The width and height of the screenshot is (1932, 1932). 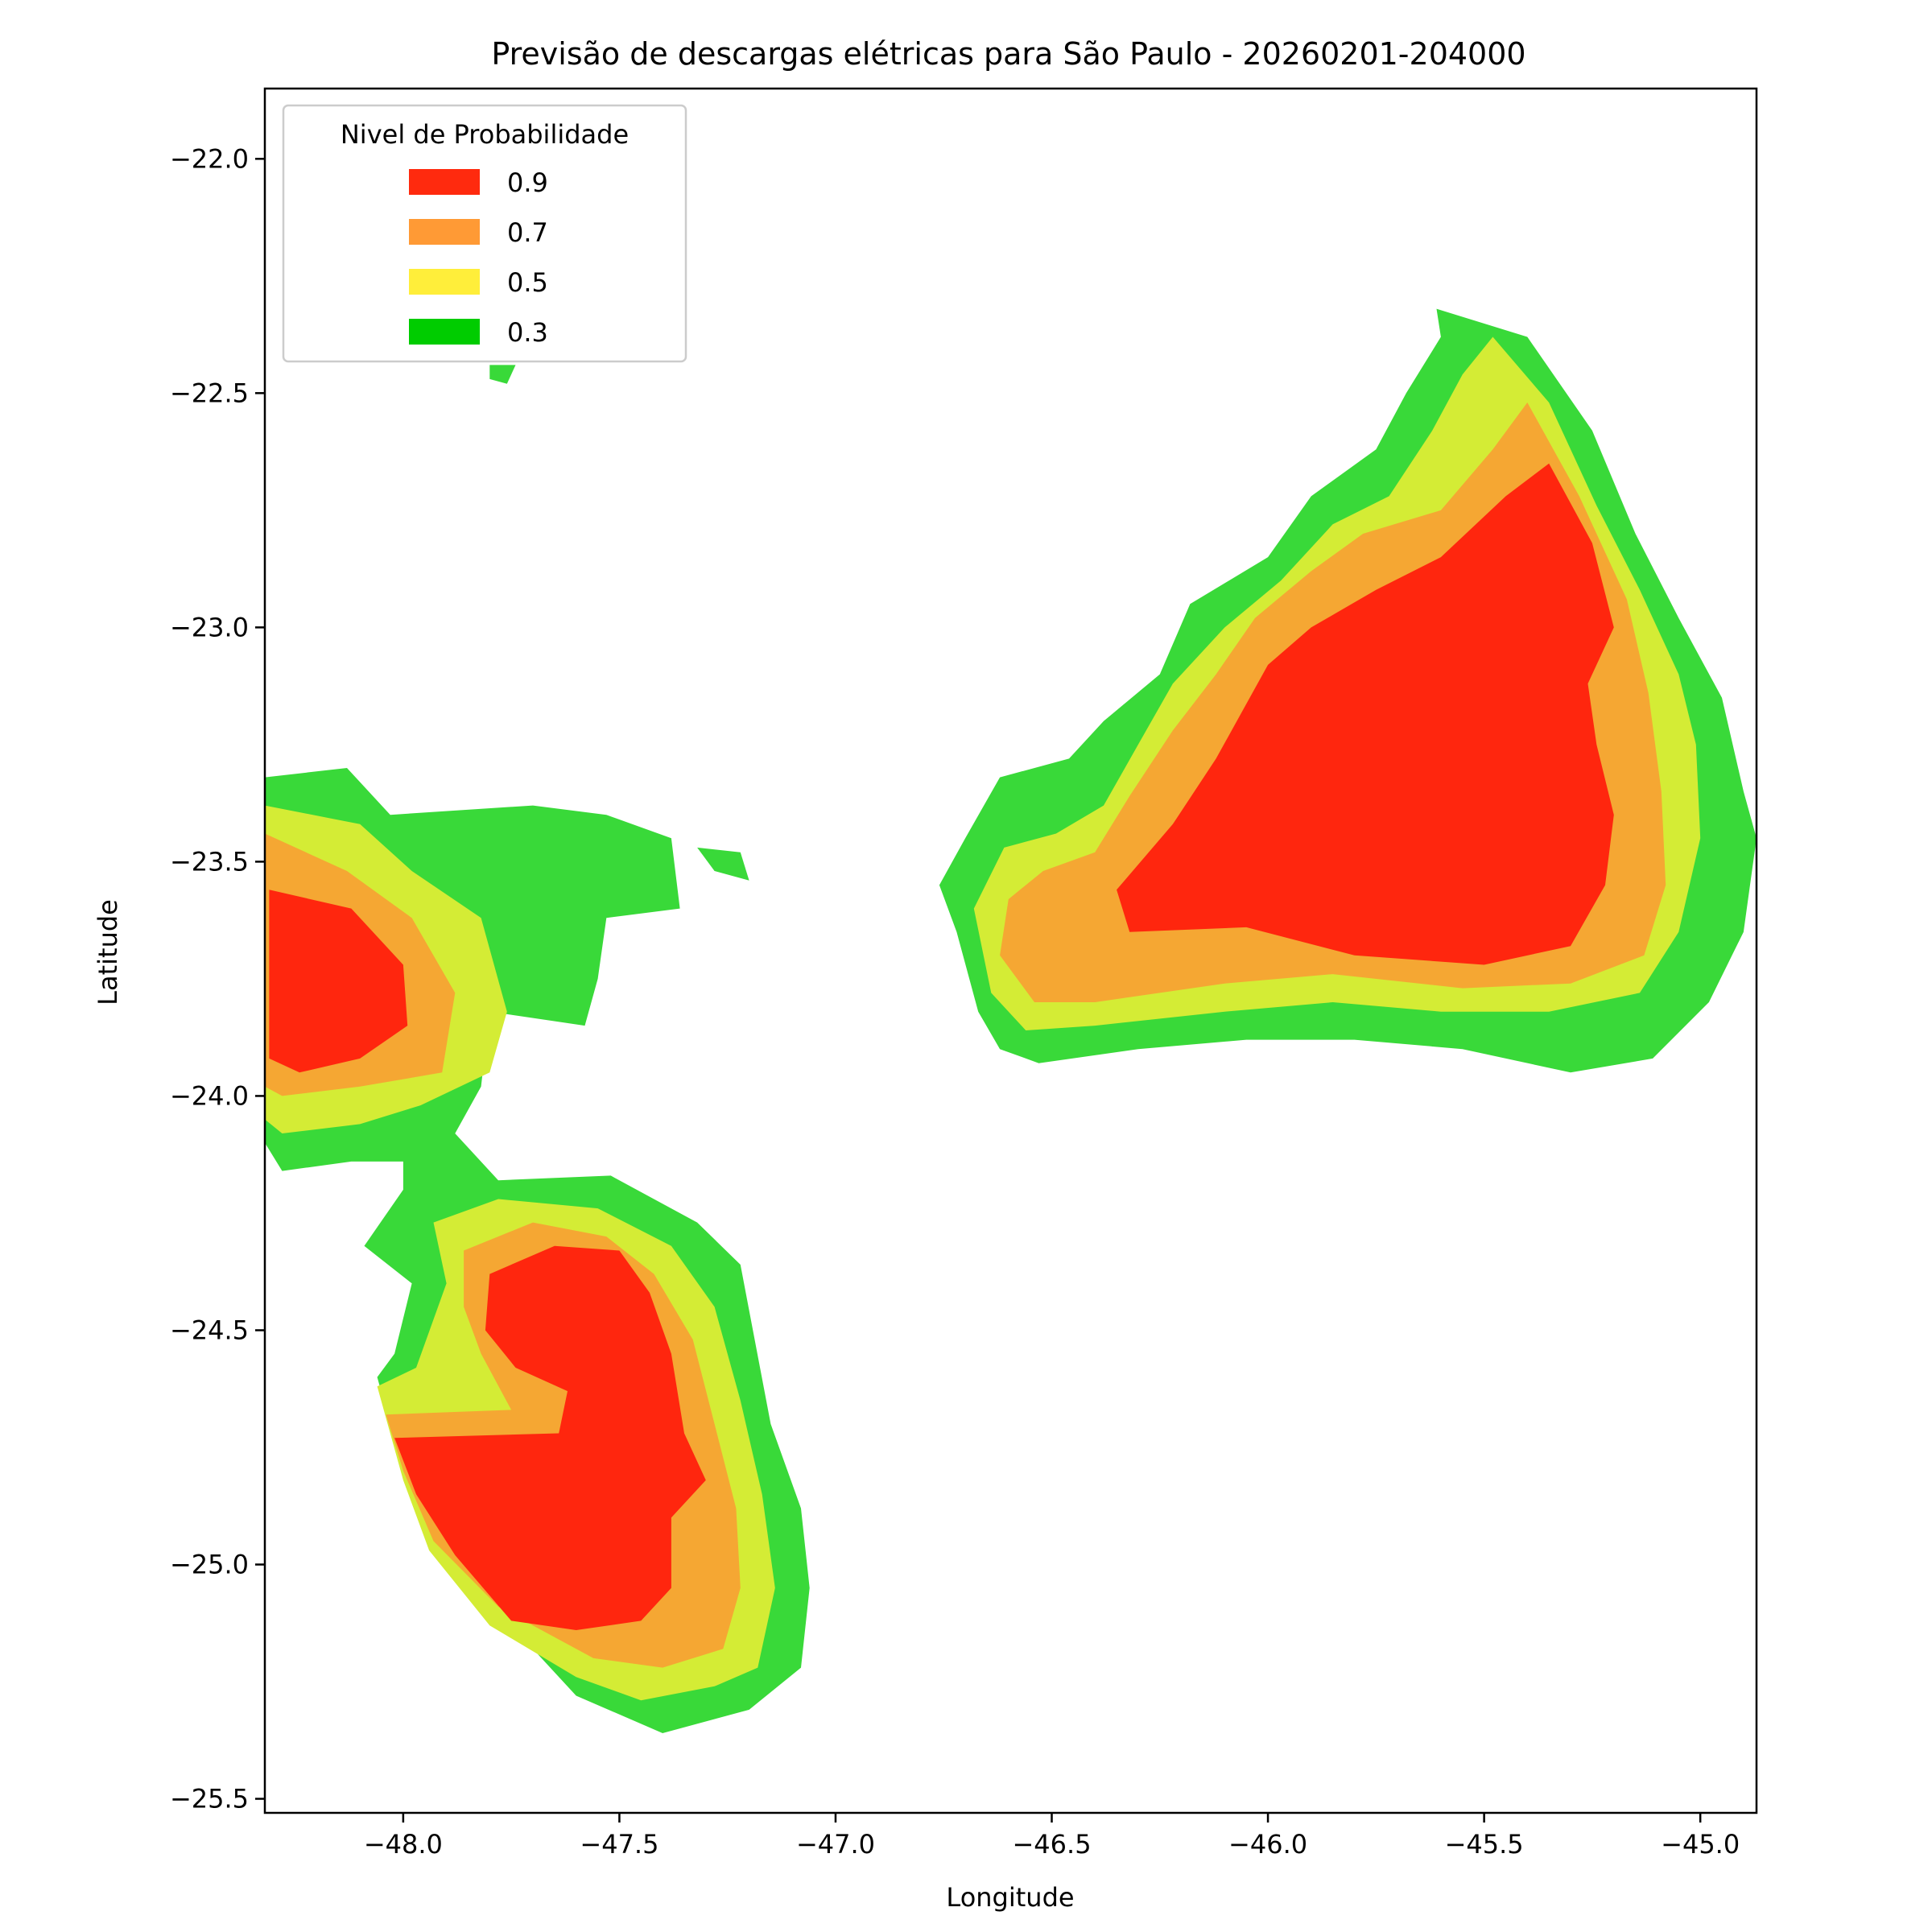 I want to click on x-tick-label: −48.0, so click(x=403, y=1845).